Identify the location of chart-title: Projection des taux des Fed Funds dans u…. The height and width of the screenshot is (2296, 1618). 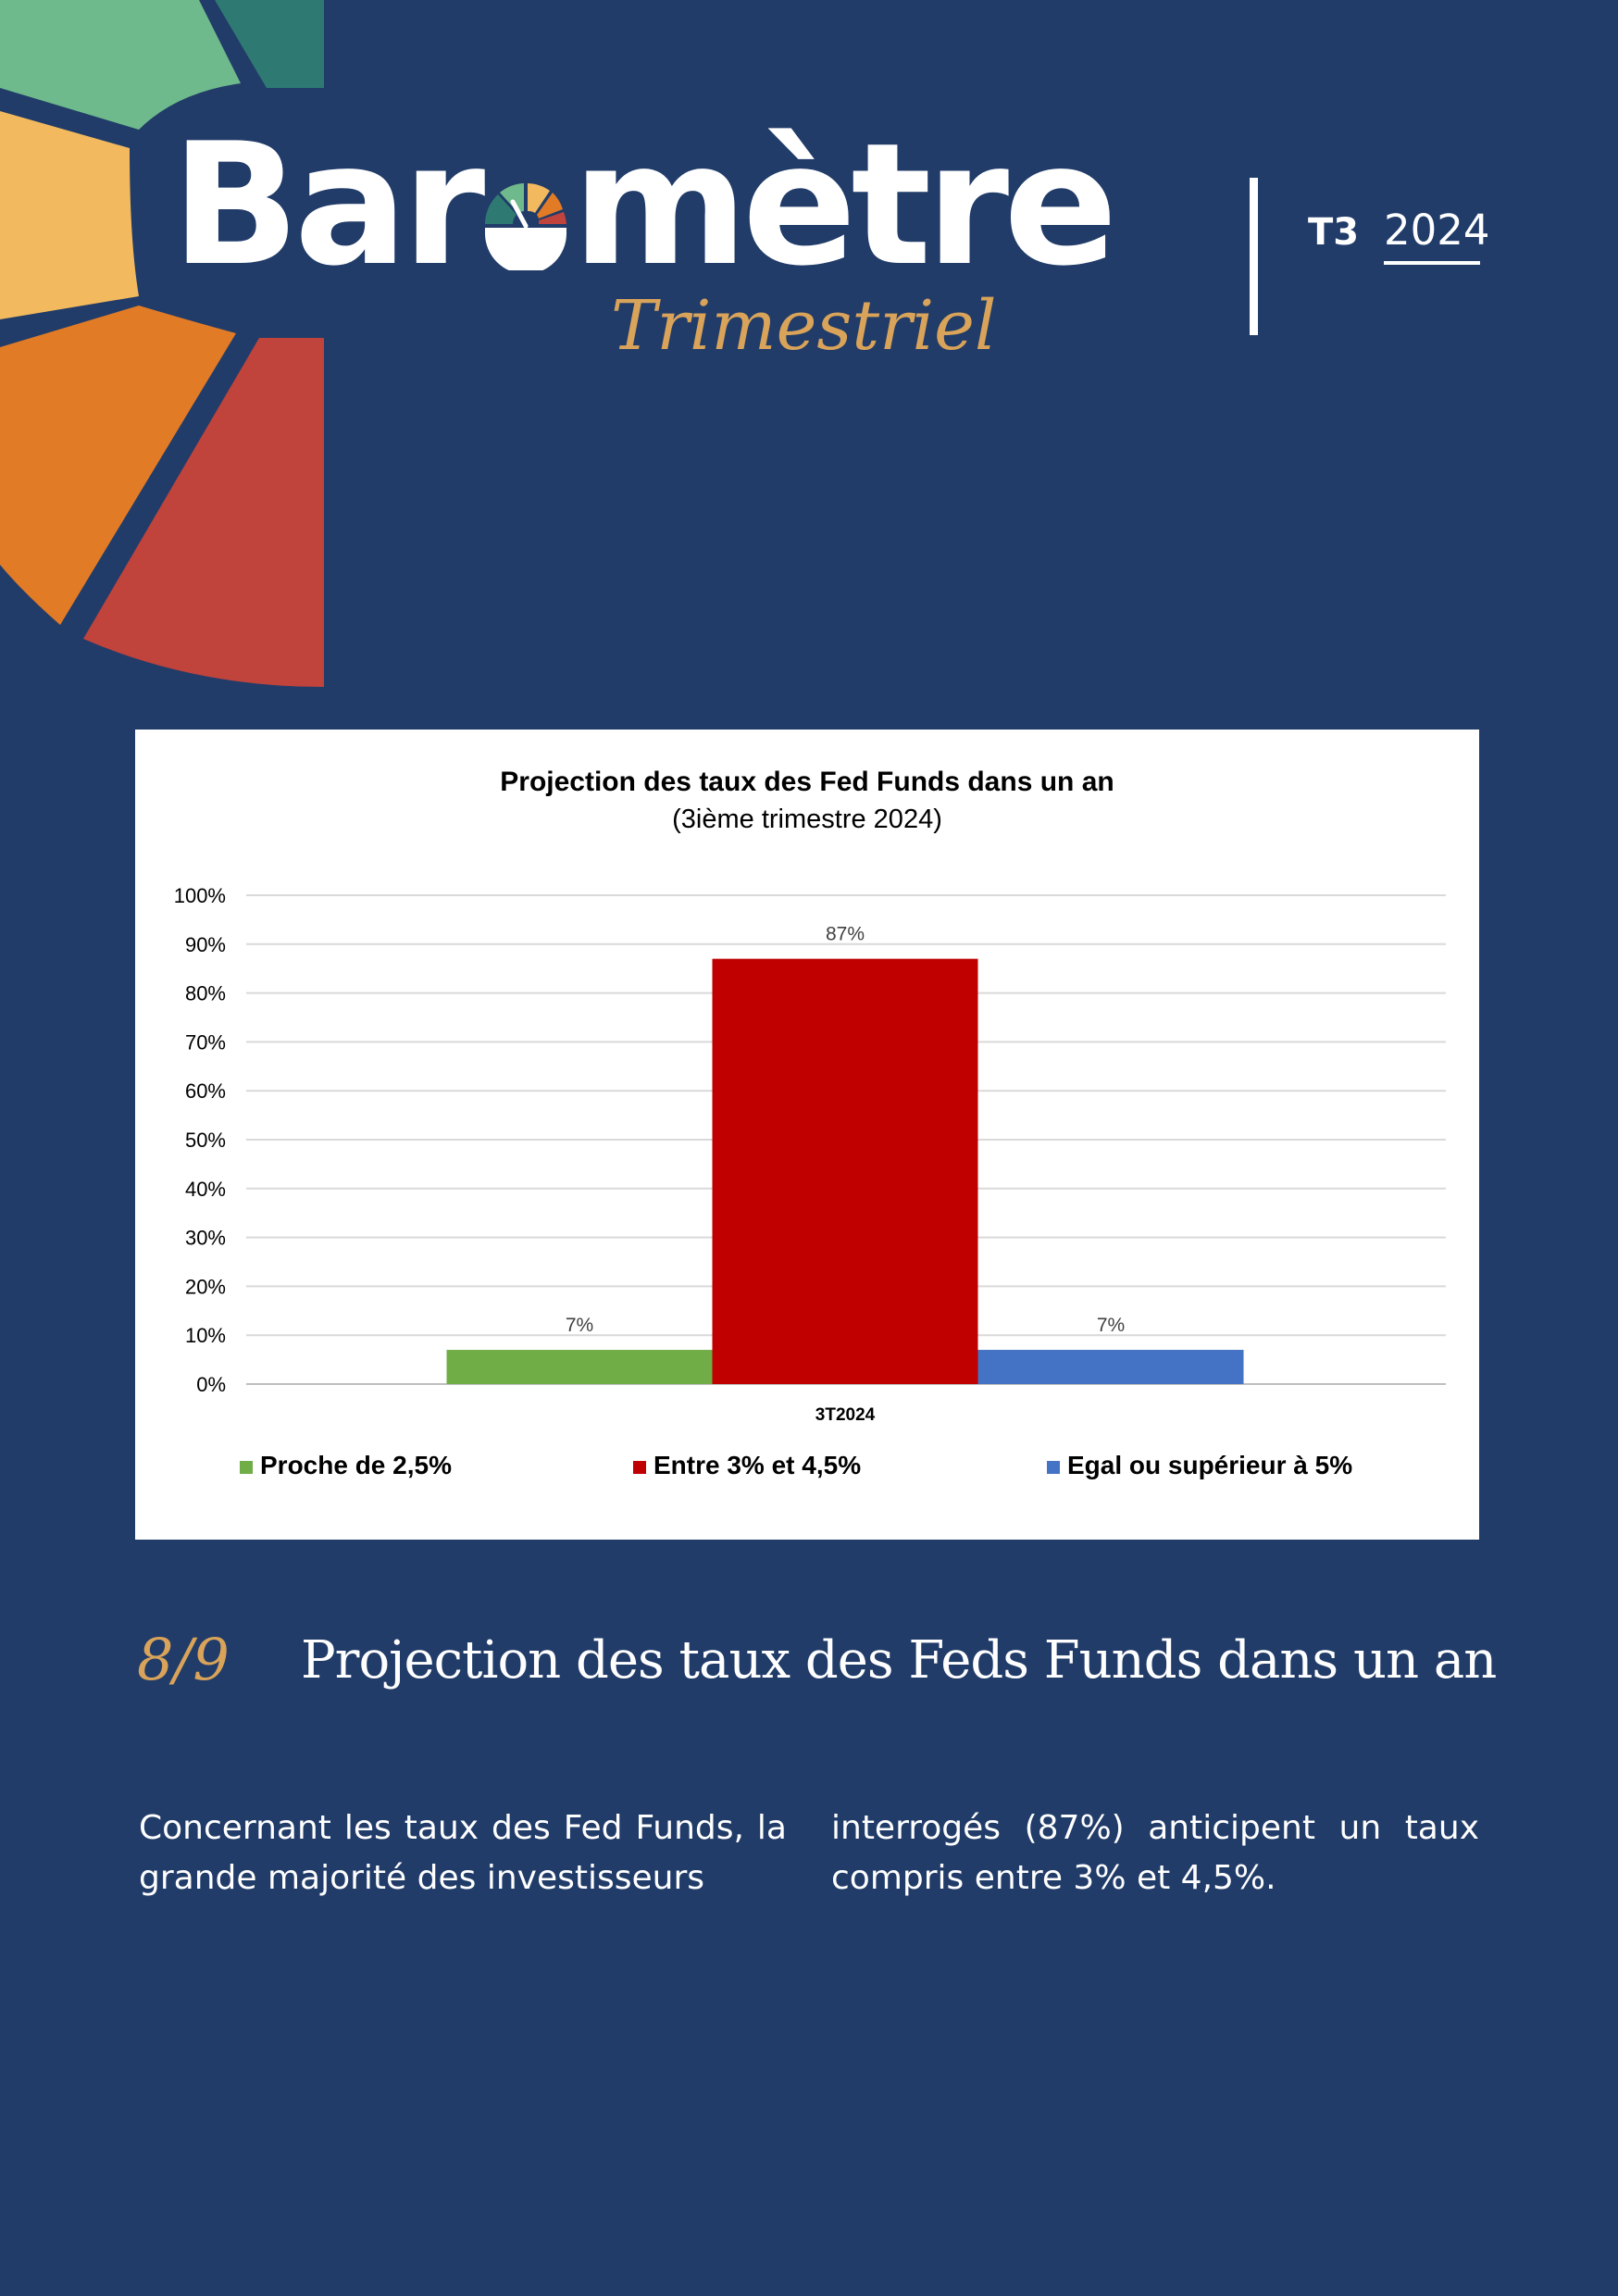
(807, 782).